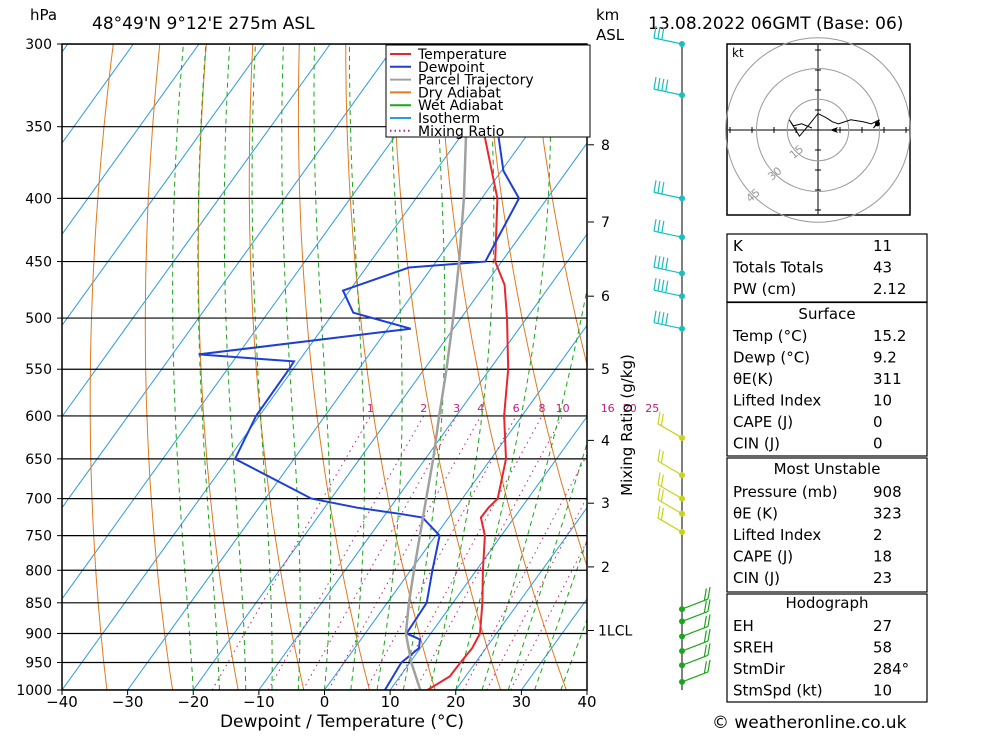  What do you see at coordinates (38, 500) in the screenshot?
I see `pressure-tick-label: 700` at bounding box center [38, 500].